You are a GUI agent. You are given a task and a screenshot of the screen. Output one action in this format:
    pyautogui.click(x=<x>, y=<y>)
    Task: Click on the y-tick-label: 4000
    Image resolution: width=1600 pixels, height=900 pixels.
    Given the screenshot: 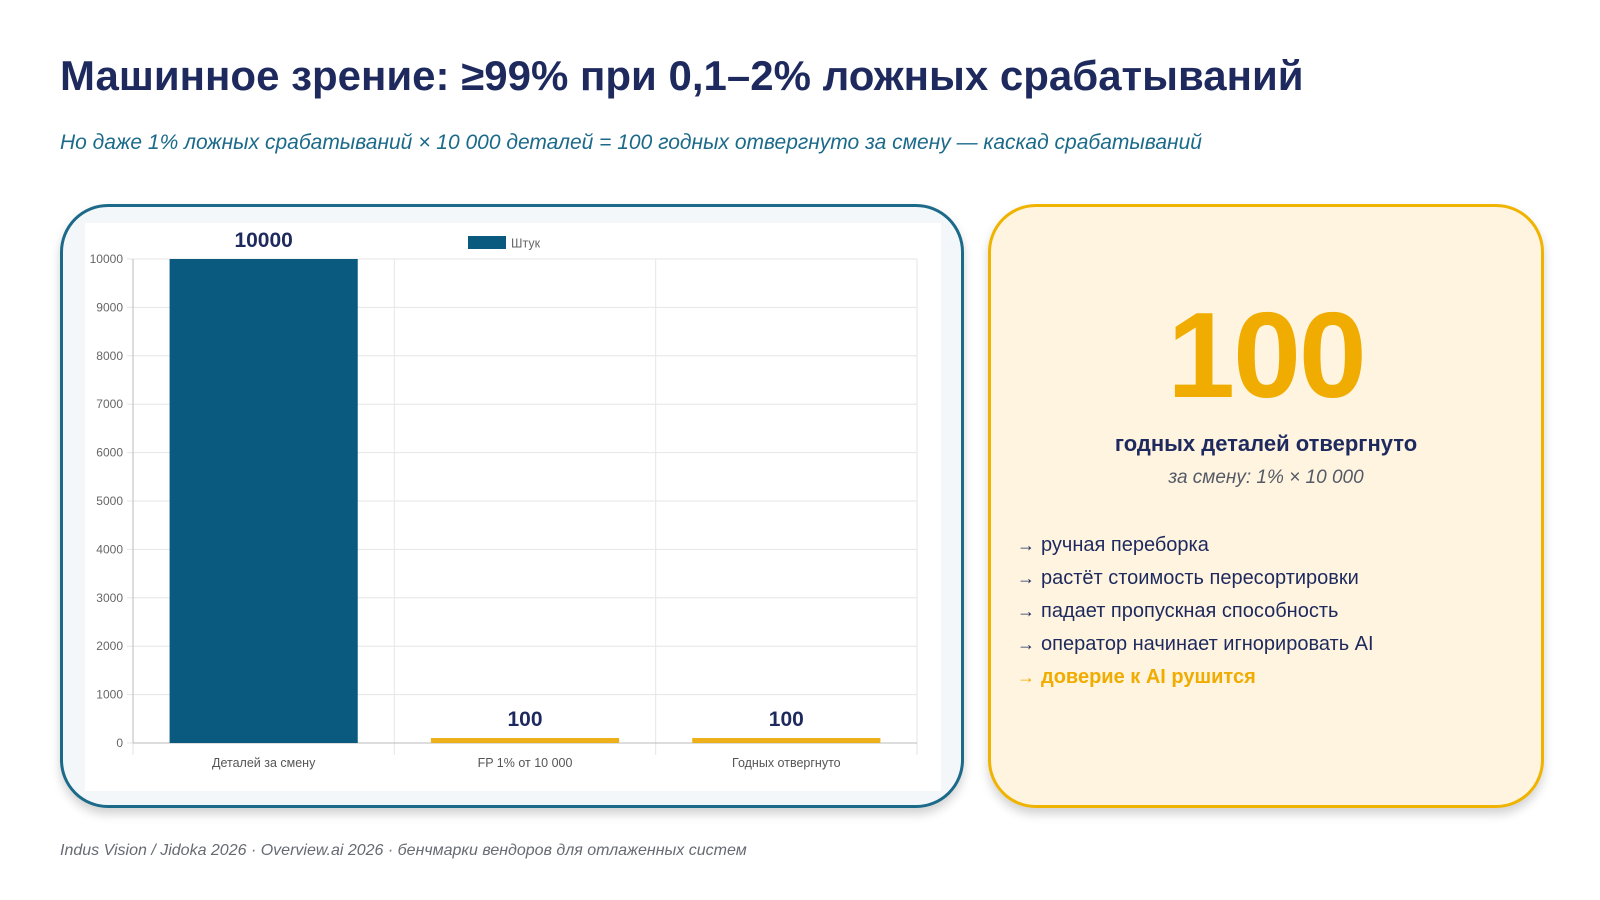 What is the action you would take?
    pyautogui.click(x=109, y=549)
    